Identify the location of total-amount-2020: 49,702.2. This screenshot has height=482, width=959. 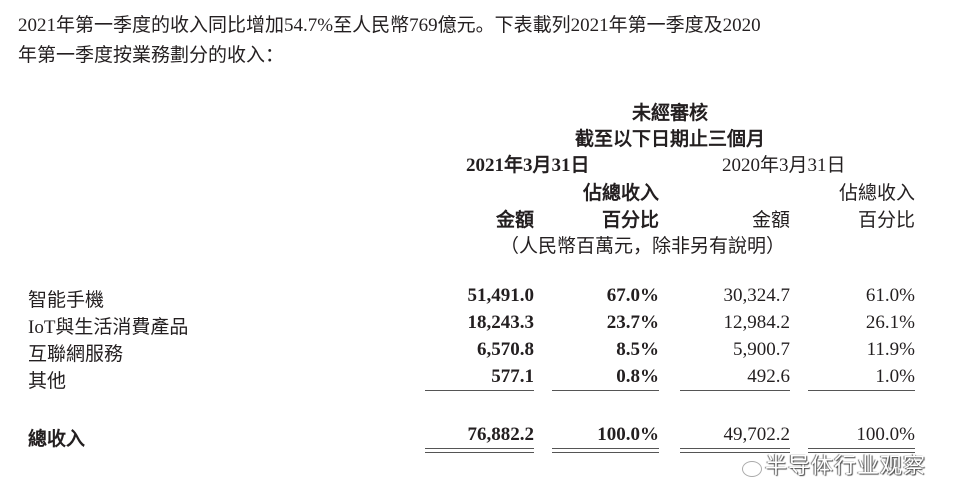
(757, 434).